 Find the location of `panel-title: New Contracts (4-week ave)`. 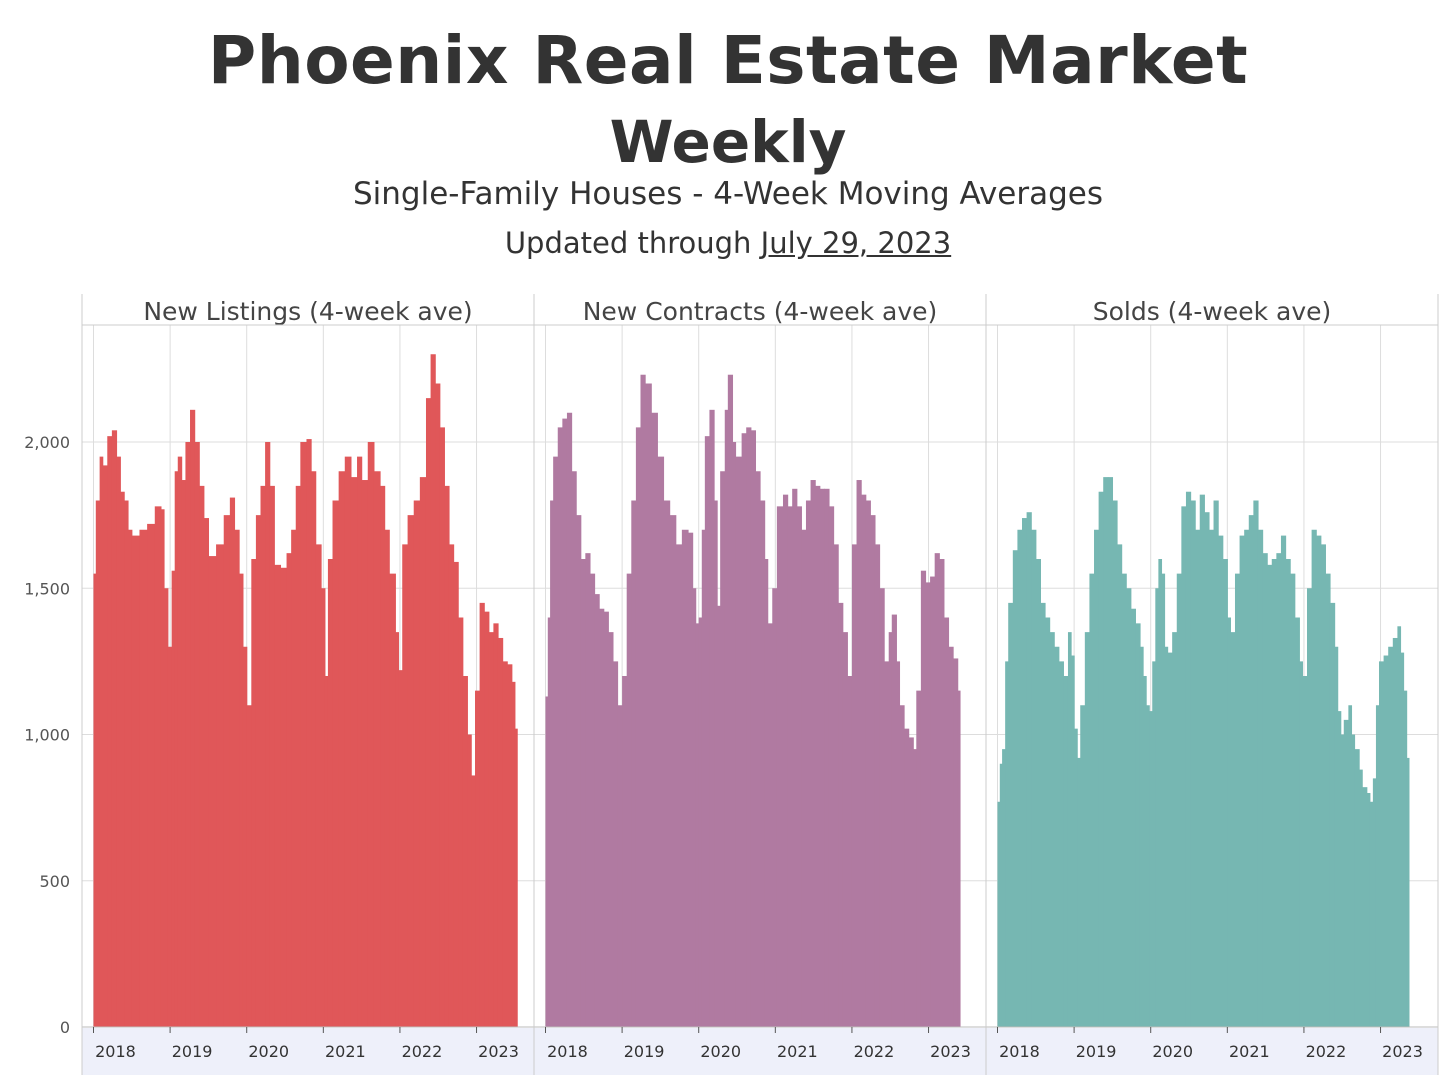

panel-title: New Contracts (4-week ave) is located at coordinates (760, 311).